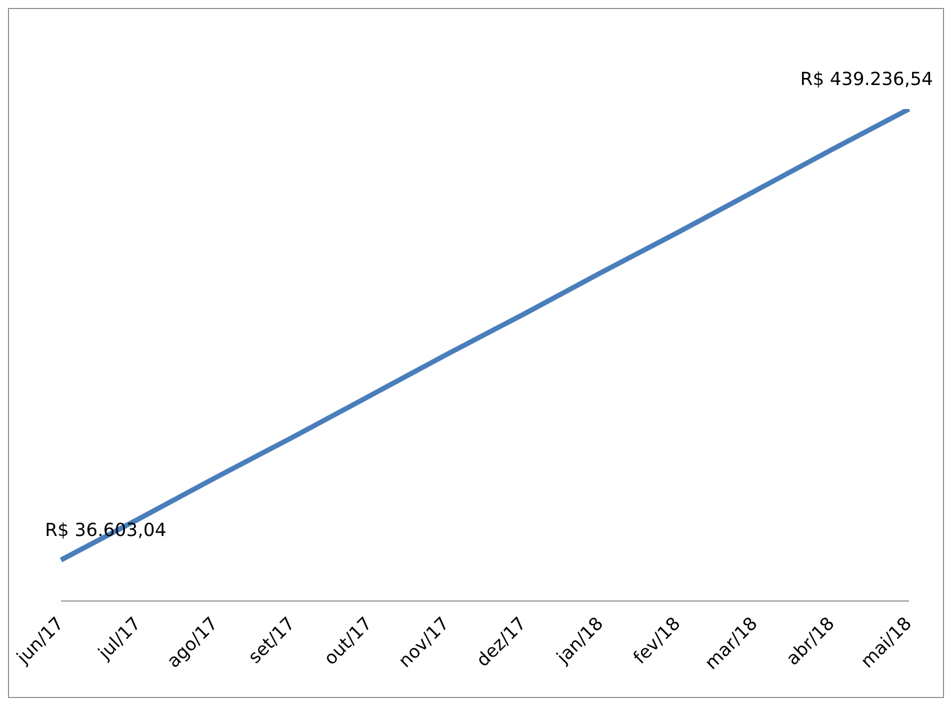 The image size is (952, 706). Describe the element at coordinates (866, 79) in the screenshot. I see `data-label: R$ 439.236,54` at that location.